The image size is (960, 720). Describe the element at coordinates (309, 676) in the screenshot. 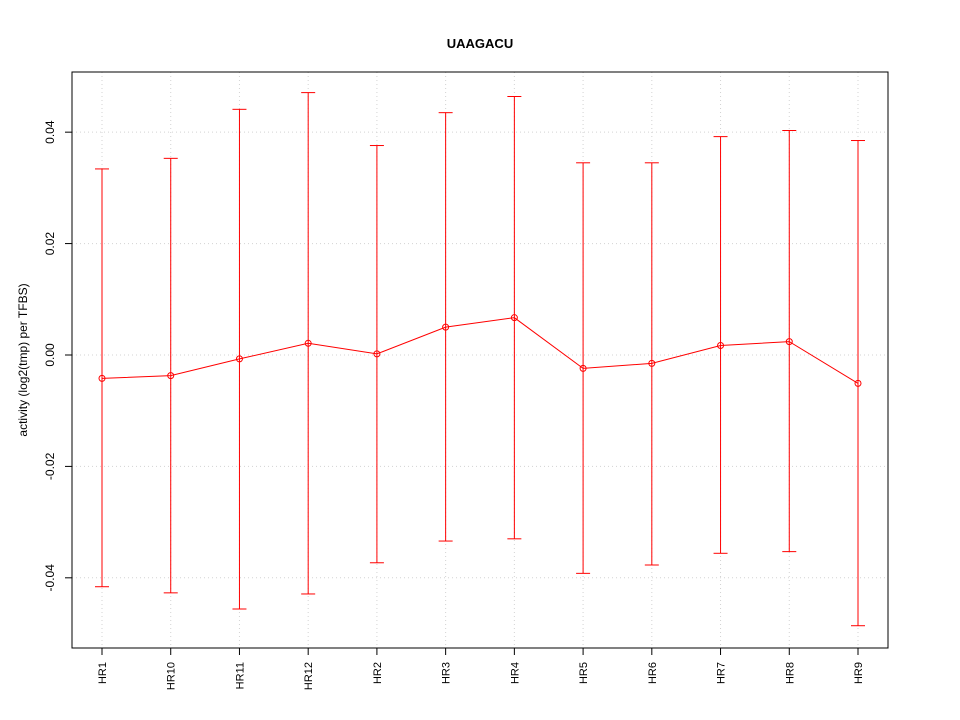

I see `x-tick-label: HR12` at that location.